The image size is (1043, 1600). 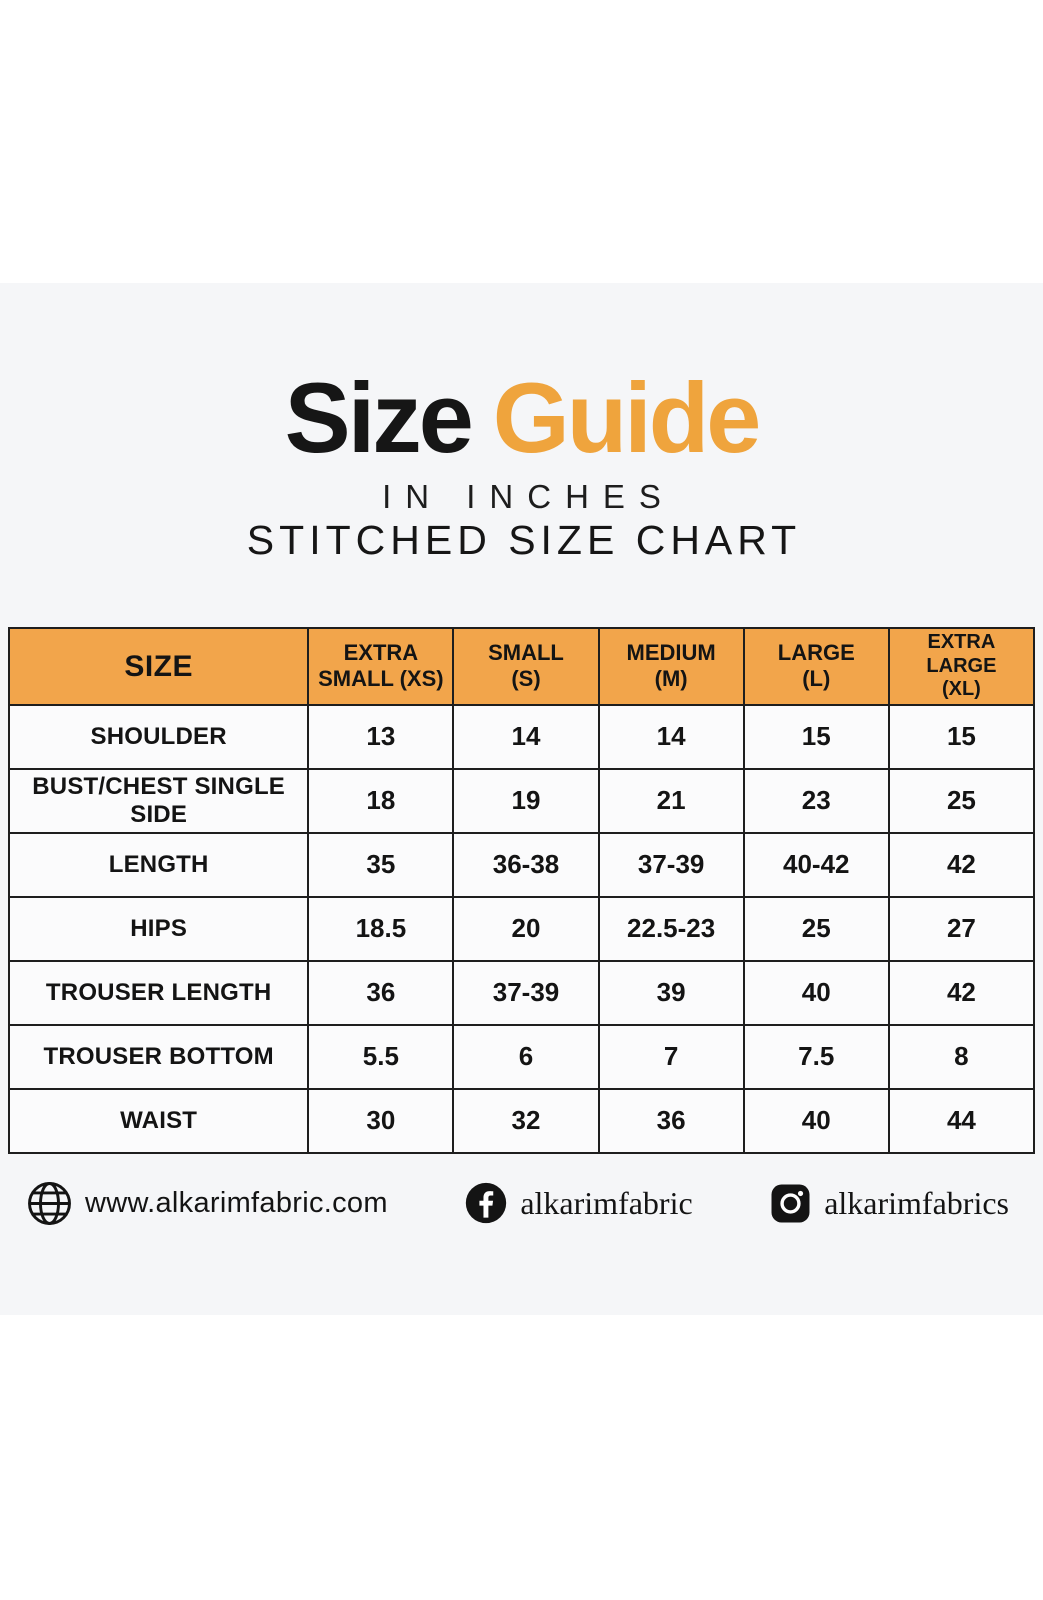 I want to click on page-title-orange: Guide, so click(x=627, y=417).